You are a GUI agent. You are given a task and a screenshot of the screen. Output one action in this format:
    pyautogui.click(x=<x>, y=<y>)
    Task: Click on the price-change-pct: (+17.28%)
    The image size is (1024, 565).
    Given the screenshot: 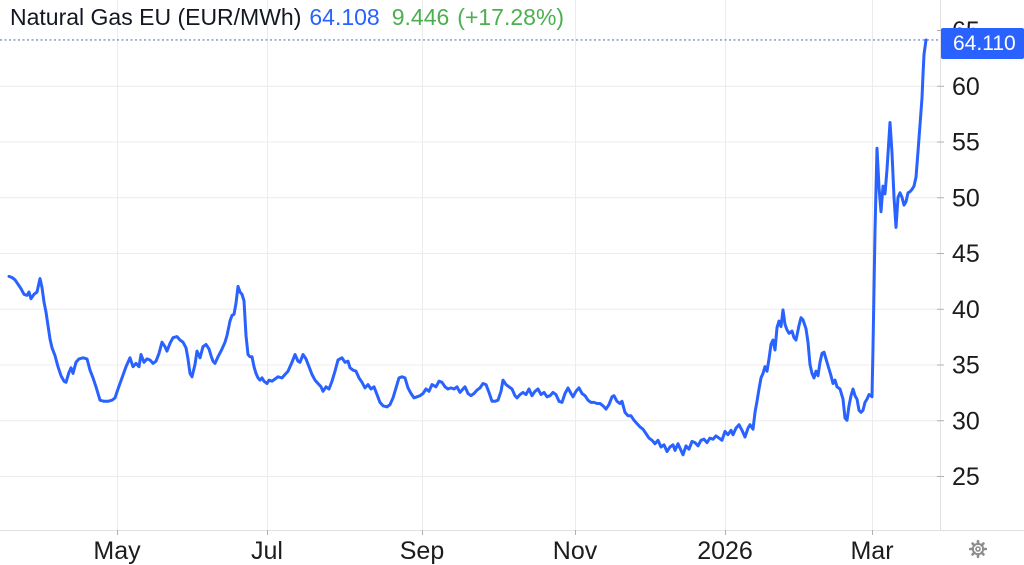 What is the action you would take?
    pyautogui.click(x=511, y=17)
    